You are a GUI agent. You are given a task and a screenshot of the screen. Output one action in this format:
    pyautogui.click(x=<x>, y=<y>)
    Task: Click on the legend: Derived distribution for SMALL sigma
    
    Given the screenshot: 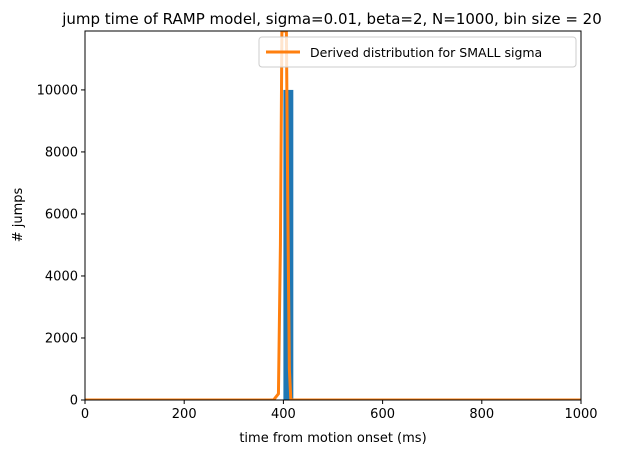 What is the action you would take?
    pyautogui.click(x=417, y=52)
    